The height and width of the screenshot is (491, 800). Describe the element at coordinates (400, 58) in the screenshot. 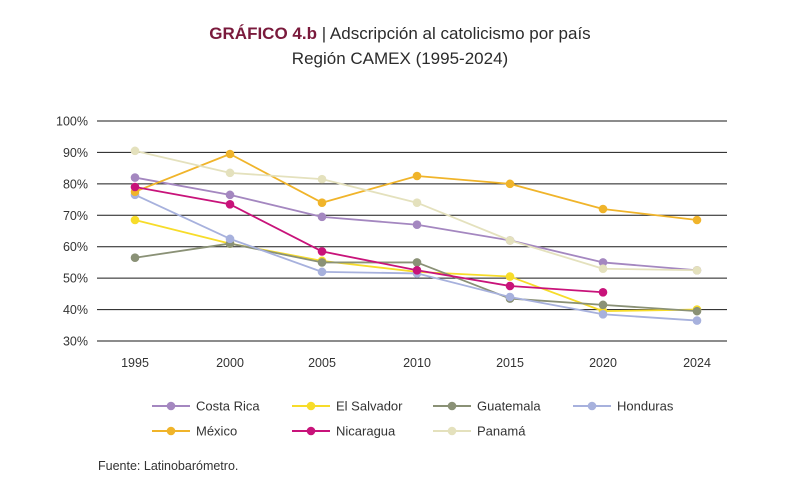

I see `chart-subtitle: Región CAMEX (1995-2024)` at that location.